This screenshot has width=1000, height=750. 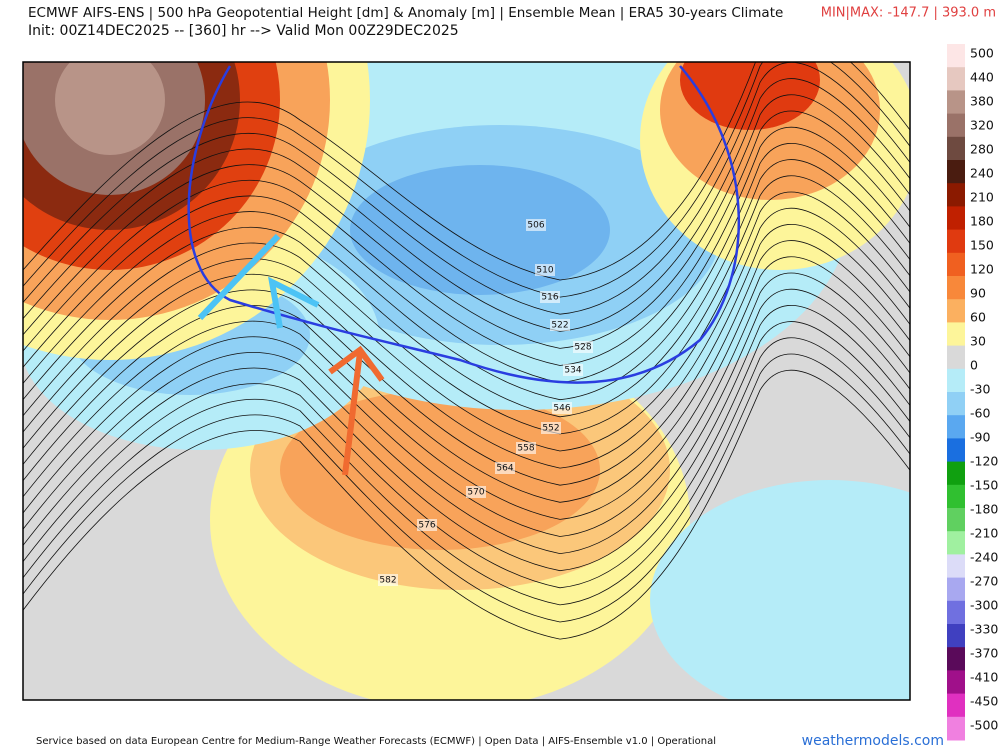 I want to click on contour-label: 570, so click(x=475, y=493).